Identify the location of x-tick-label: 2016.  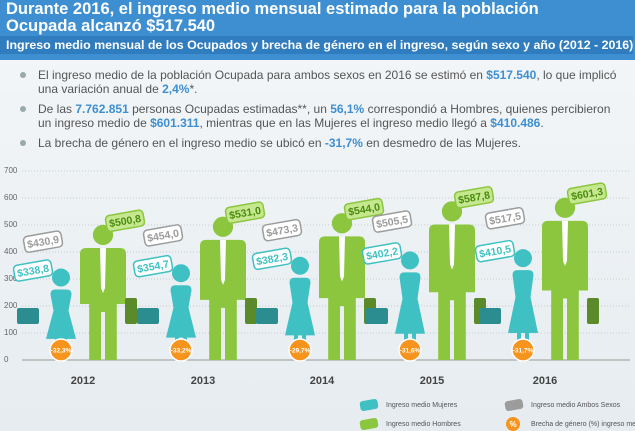
(545, 381).